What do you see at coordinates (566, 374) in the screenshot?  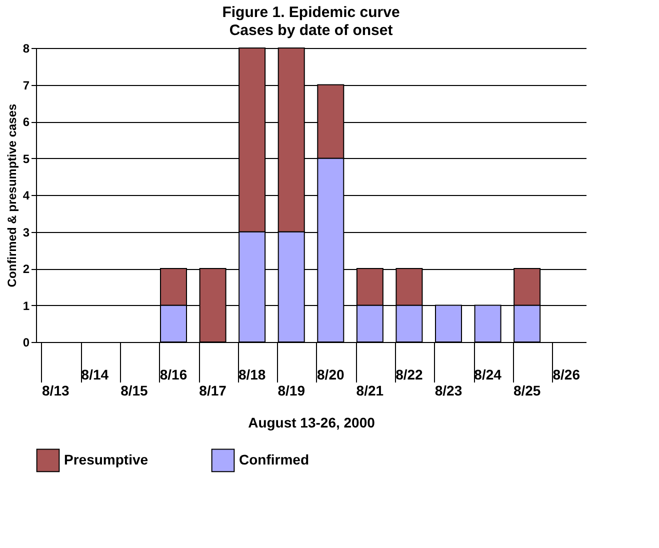 I see `x-tick-label: 8/26` at bounding box center [566, 374].